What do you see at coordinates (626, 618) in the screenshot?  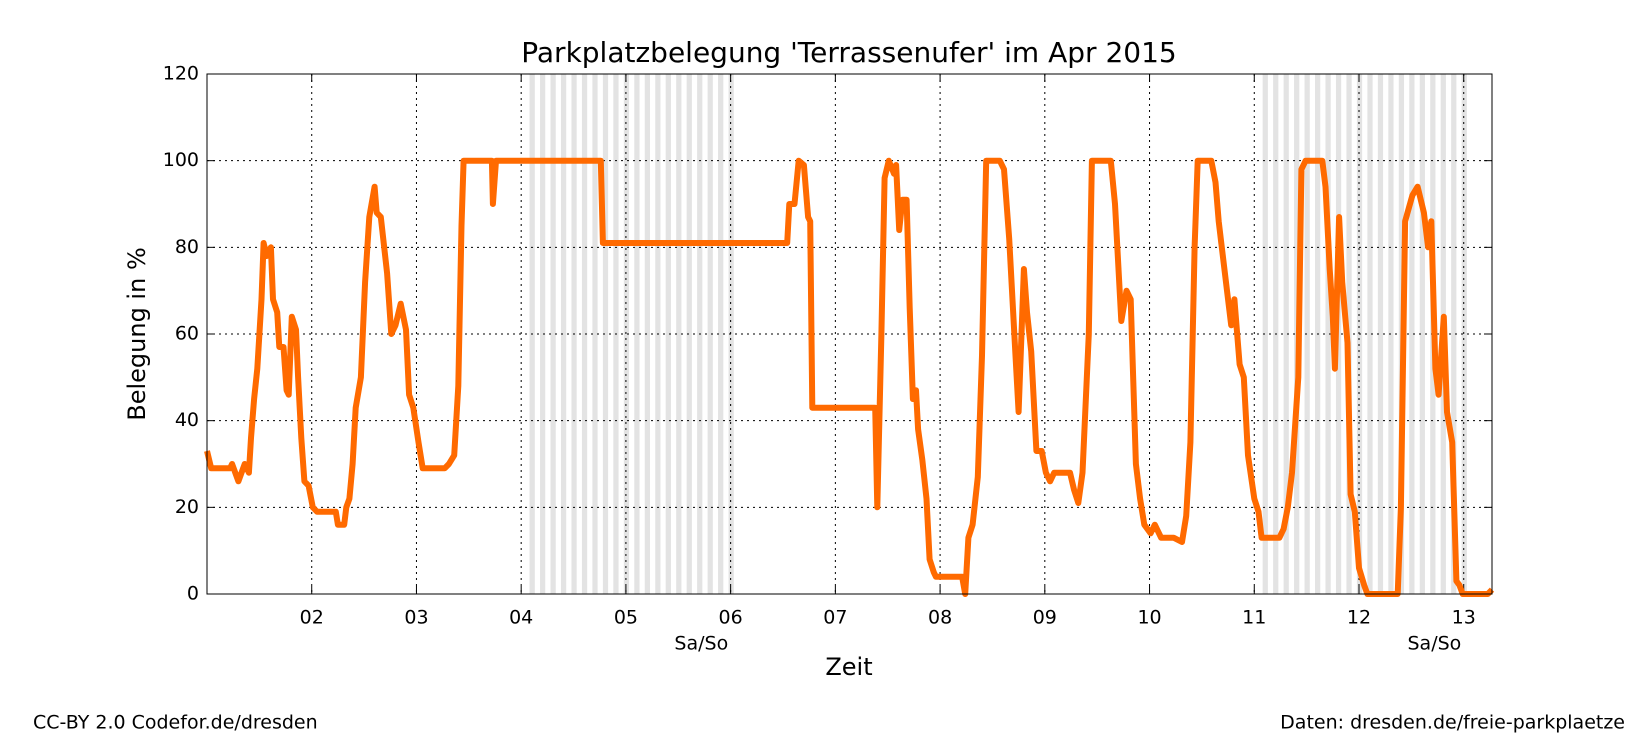 I see `x-tick-label: 05` at bounding box center [626, 618].